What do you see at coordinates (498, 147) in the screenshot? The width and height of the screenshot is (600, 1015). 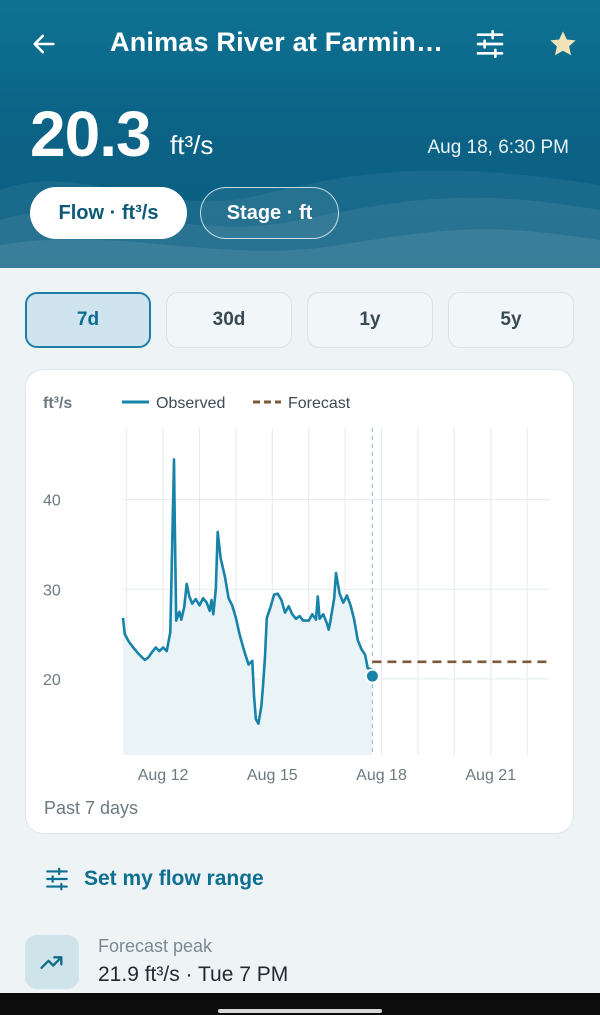 I see `reading-timestamp: Aug 18, 6:30 PM` at bounding box center [498, 147].